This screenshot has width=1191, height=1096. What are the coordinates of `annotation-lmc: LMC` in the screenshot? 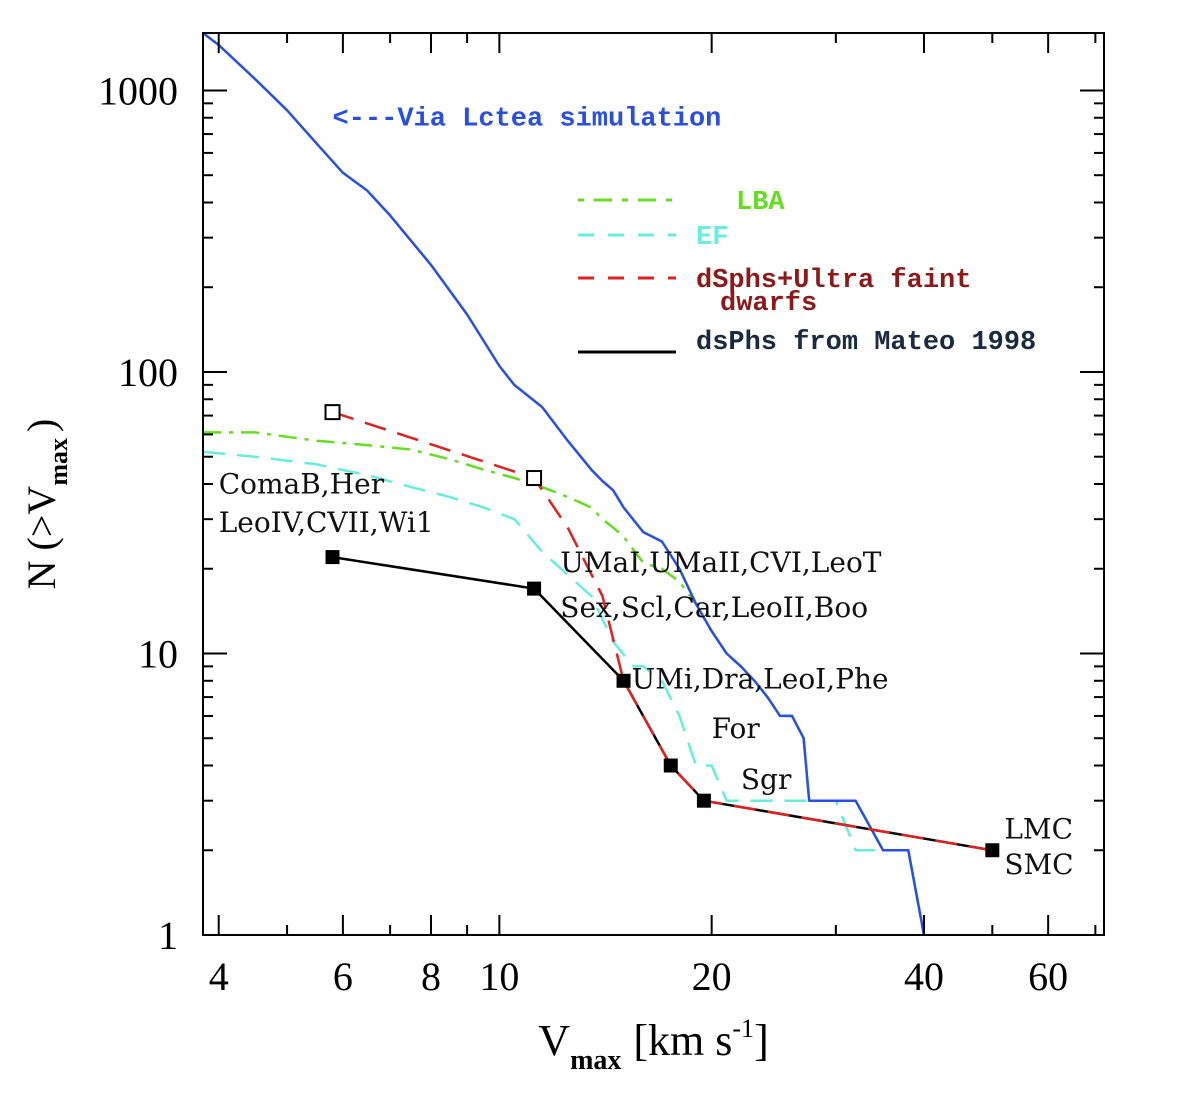 It's located at (1038, 829).